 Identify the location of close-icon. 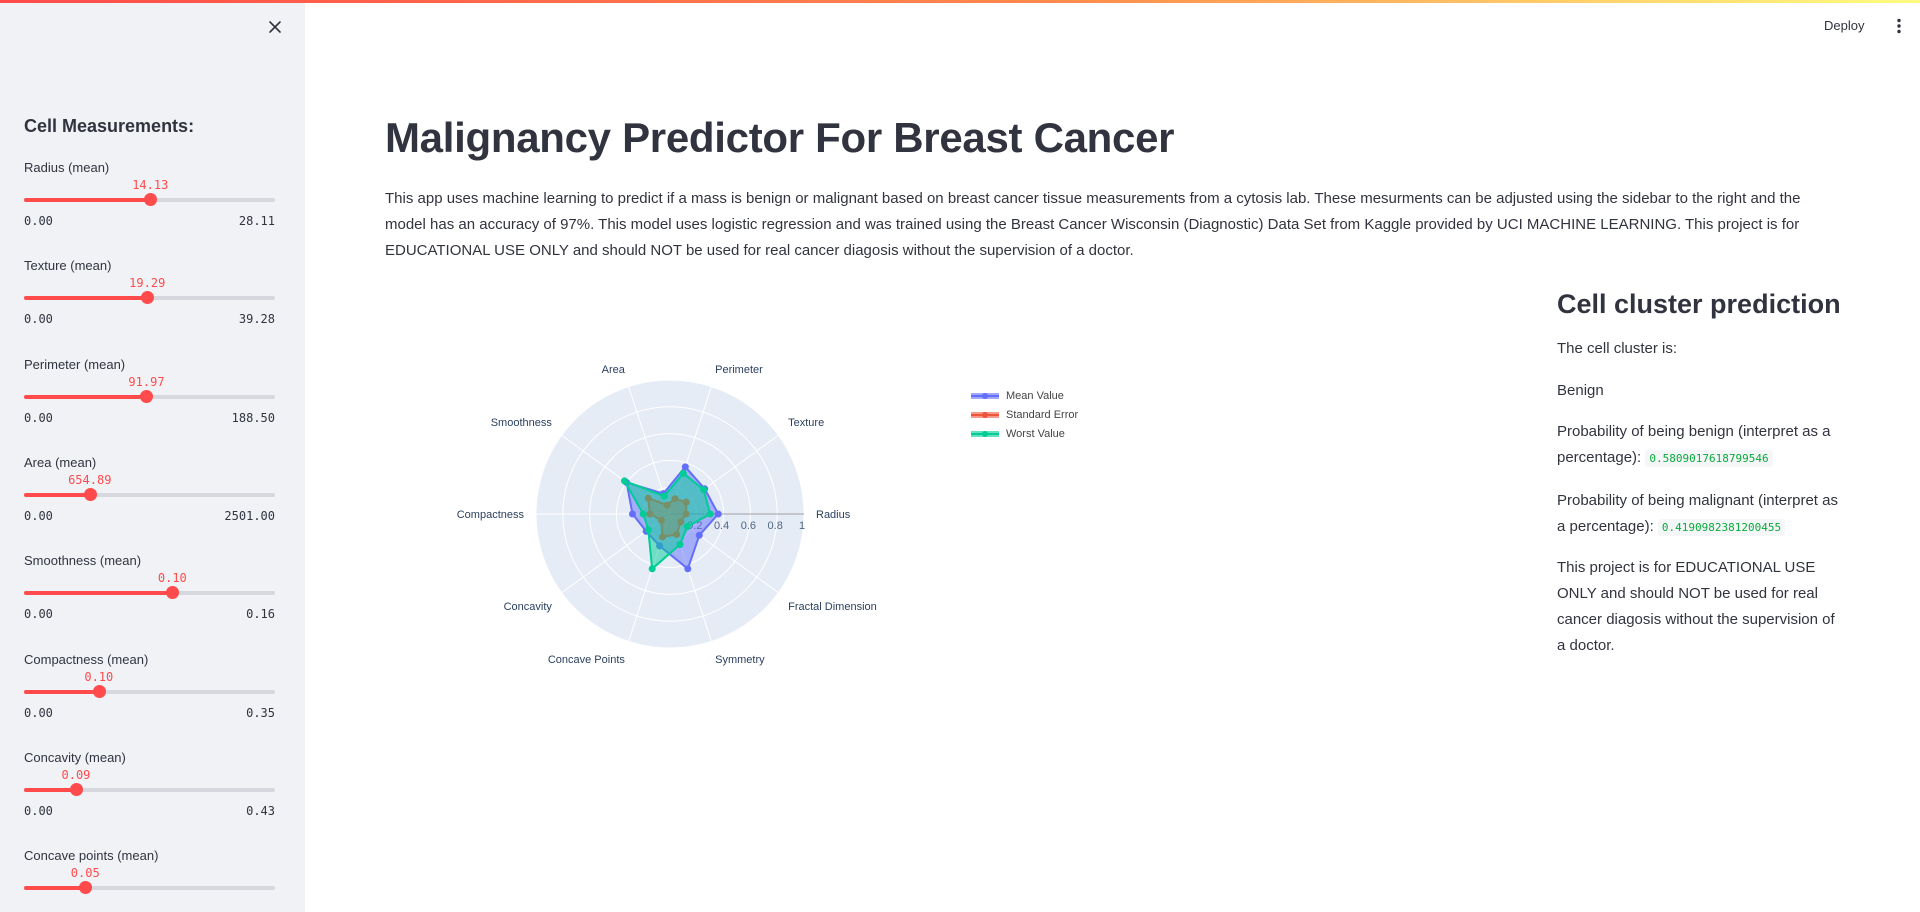
(275, 27).